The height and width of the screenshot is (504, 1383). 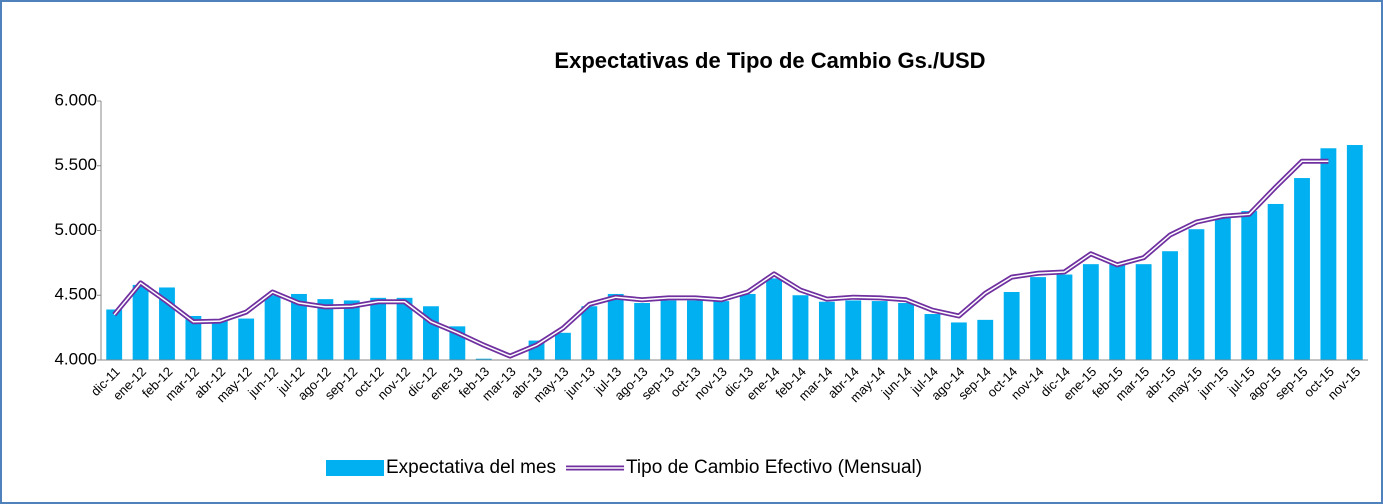 What do you see at coordinates (774, 467) in the screenshot?
I see `legend-label: Tipo de Cambio Efectivo (Mensual)` at bounding box center [774, 467].